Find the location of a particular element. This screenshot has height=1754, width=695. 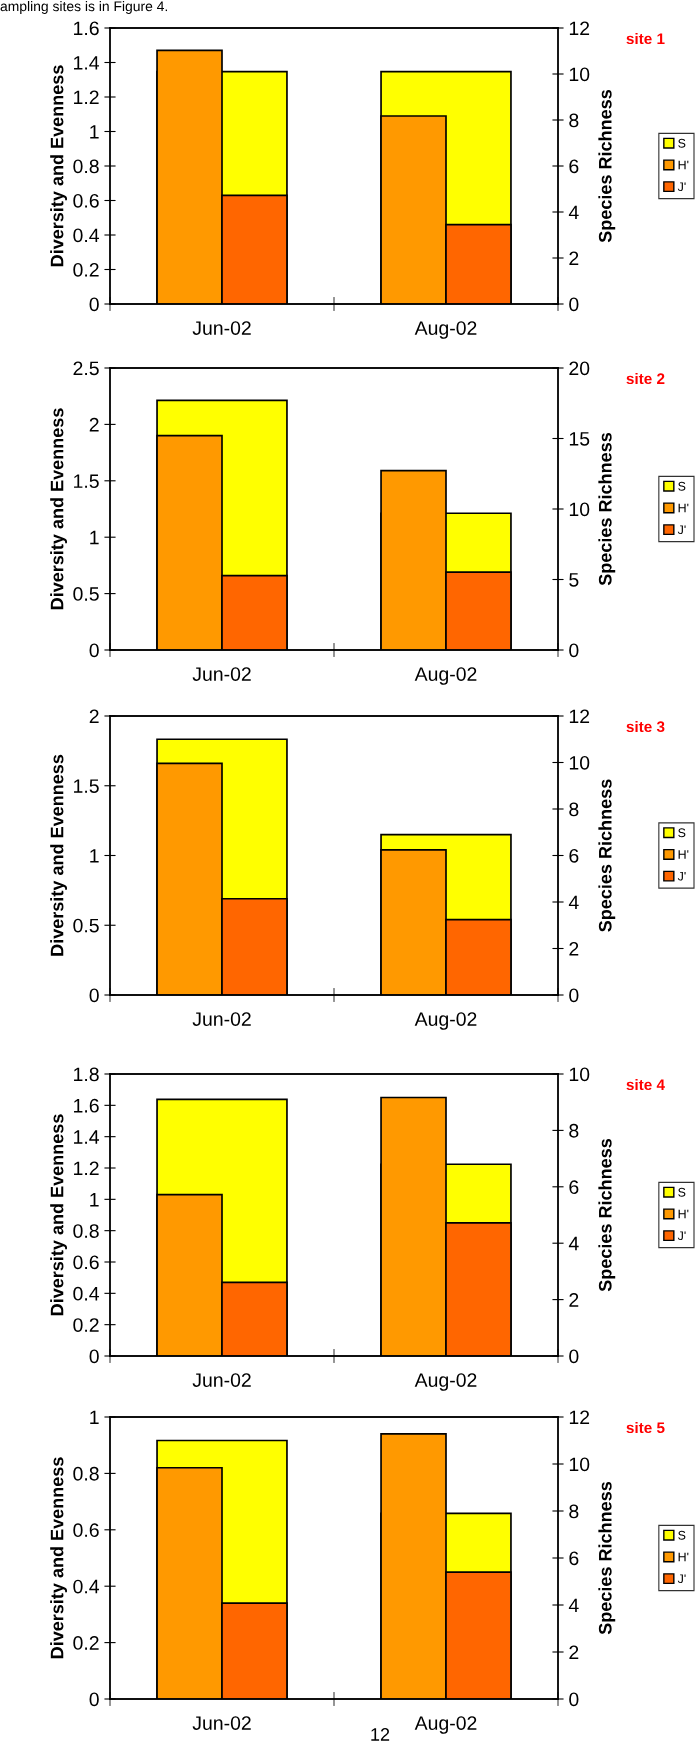

y2-tick-label: 15 is located at coordinates (579, 439).